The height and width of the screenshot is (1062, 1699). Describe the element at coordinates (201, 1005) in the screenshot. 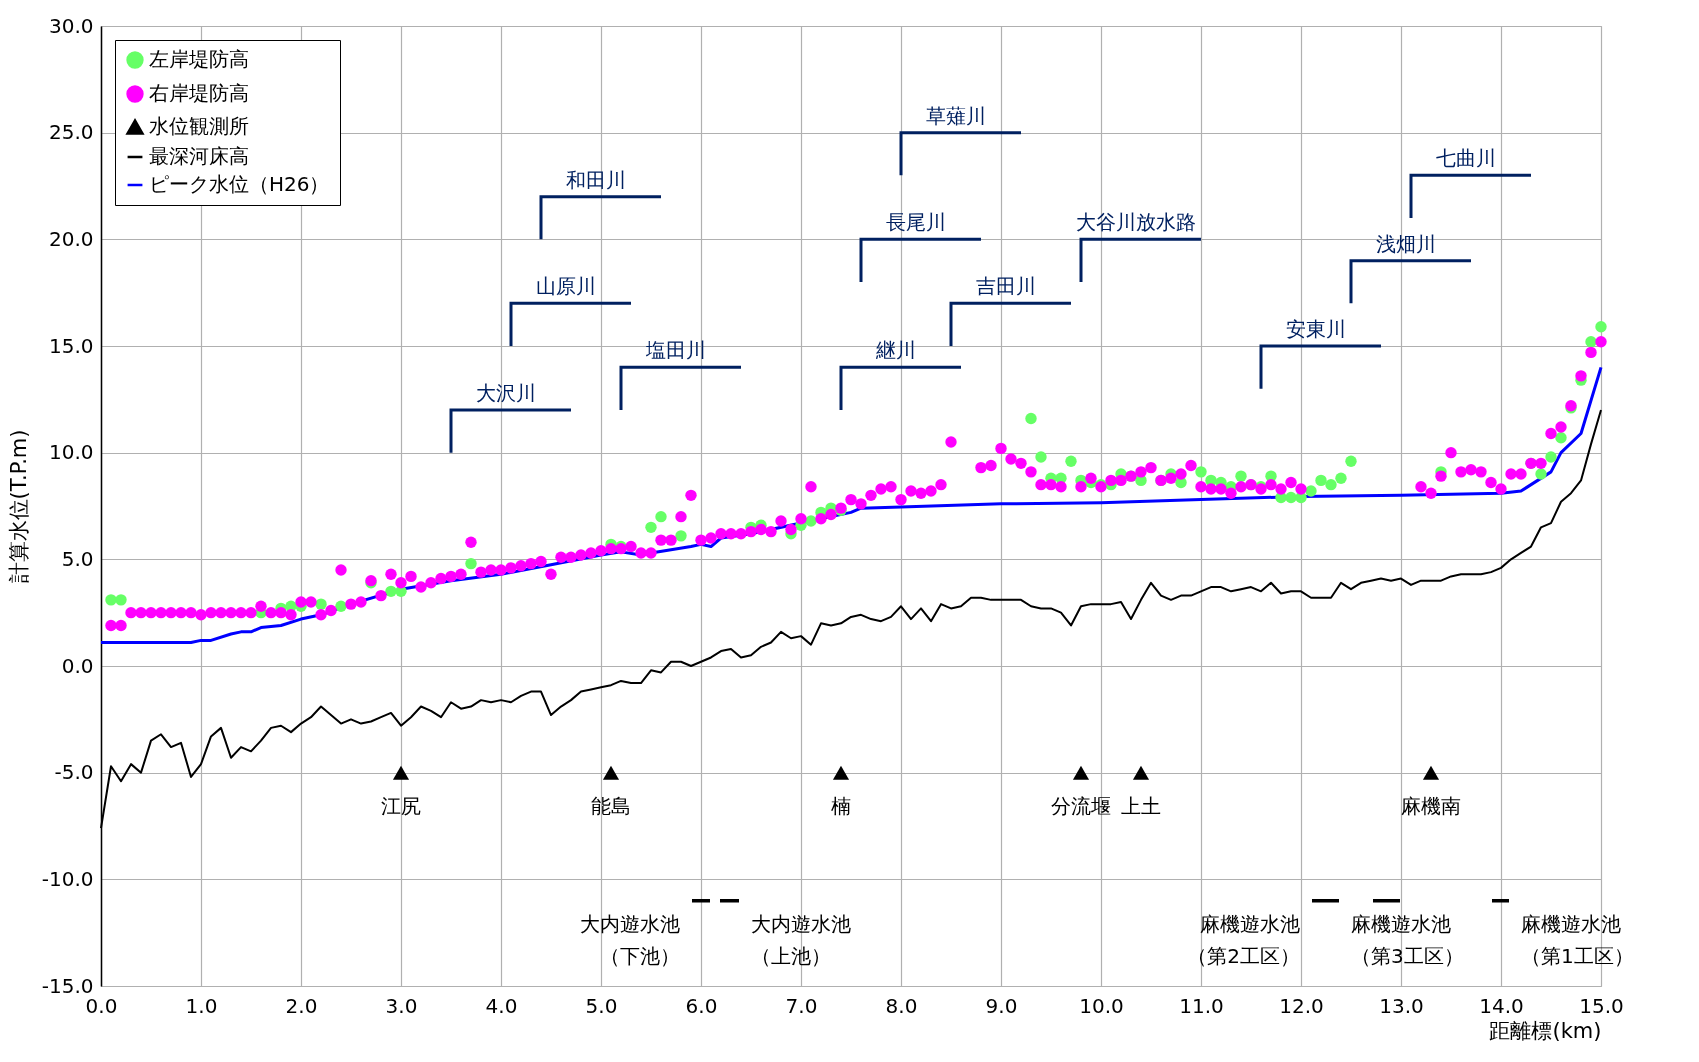

I see `x-tick-label: 1.0` at that location.